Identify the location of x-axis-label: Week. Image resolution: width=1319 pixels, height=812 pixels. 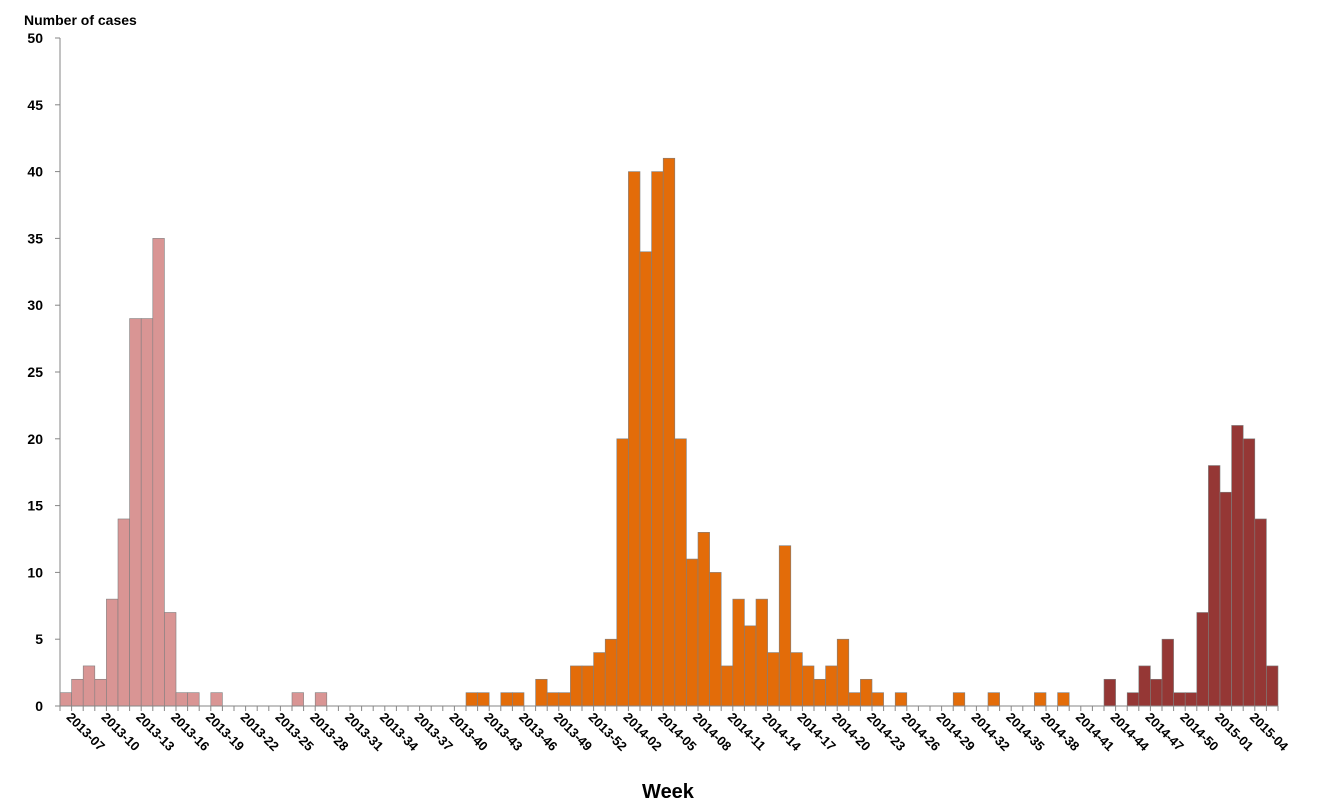
(668, 792).